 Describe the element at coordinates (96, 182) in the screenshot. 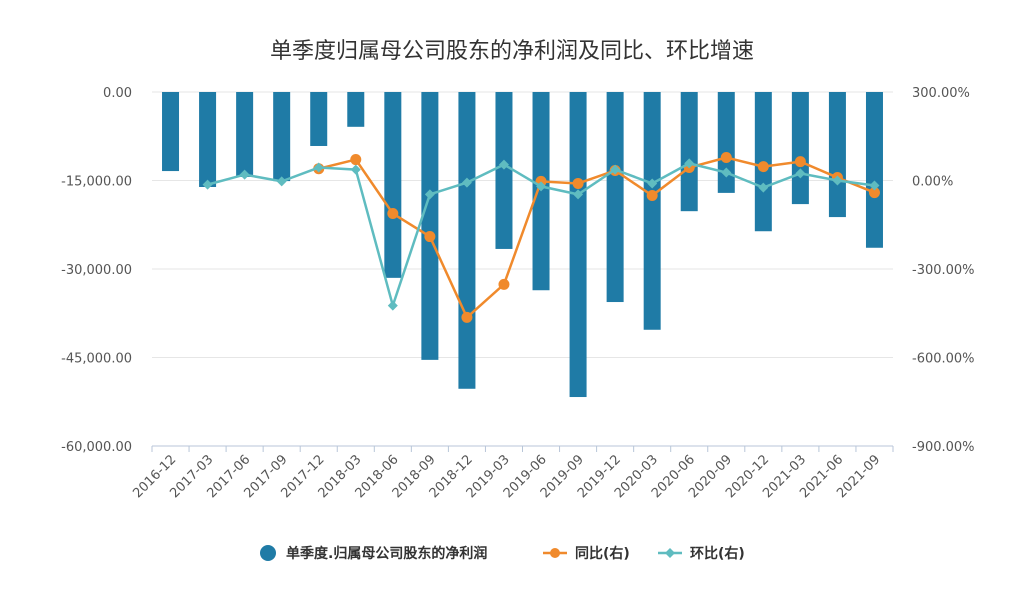

I see `left-tick-label: -15,000.00` at that location.